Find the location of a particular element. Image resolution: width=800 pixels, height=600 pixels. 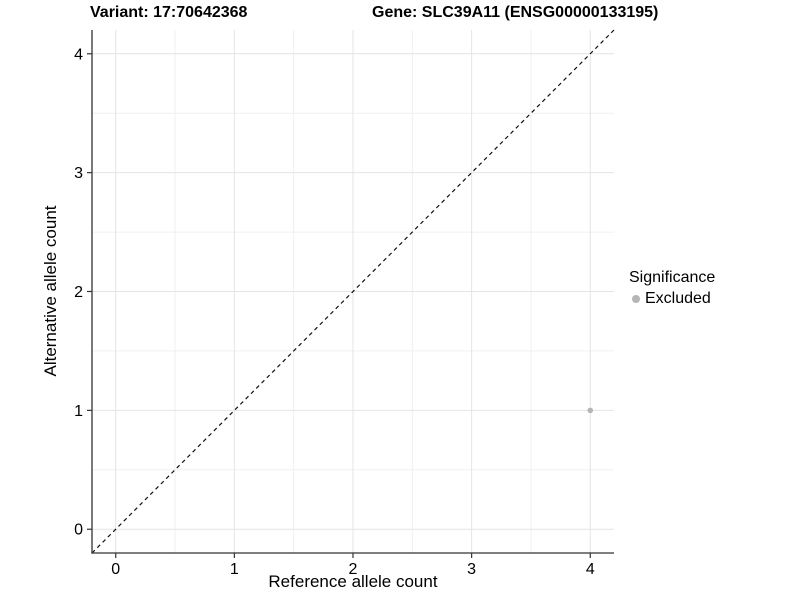

gene-title: Gene: SLC39A11 (ENSG00000133195) is located at coordinates (515, 12).